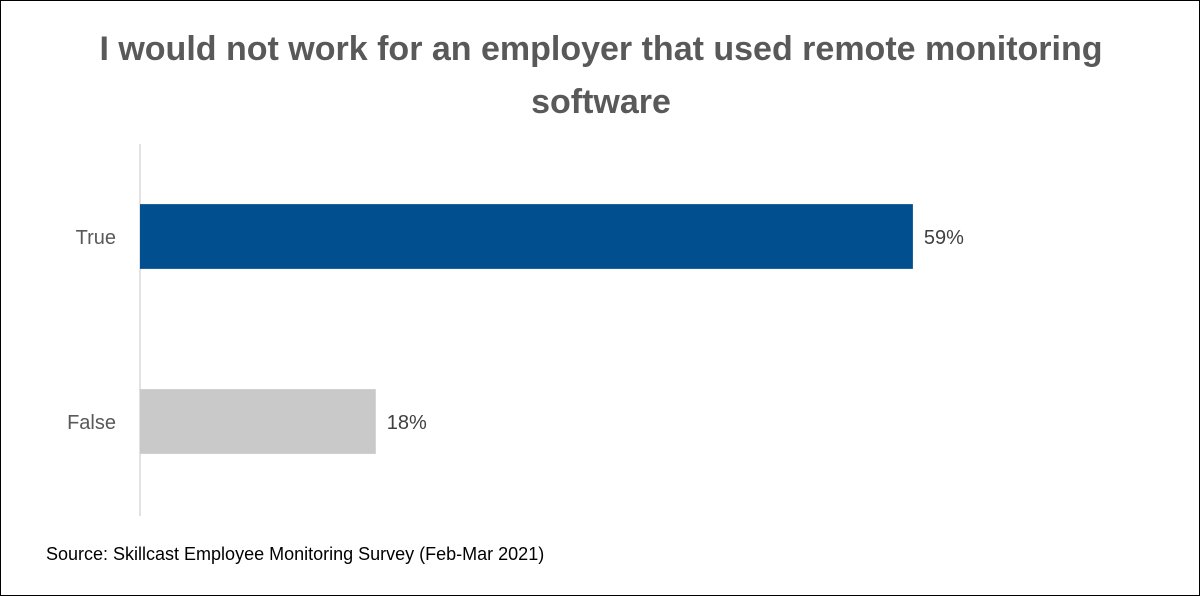 This screenshot has height=596, width=1200. I want to click on value-label: 18%, so click(407, 423).